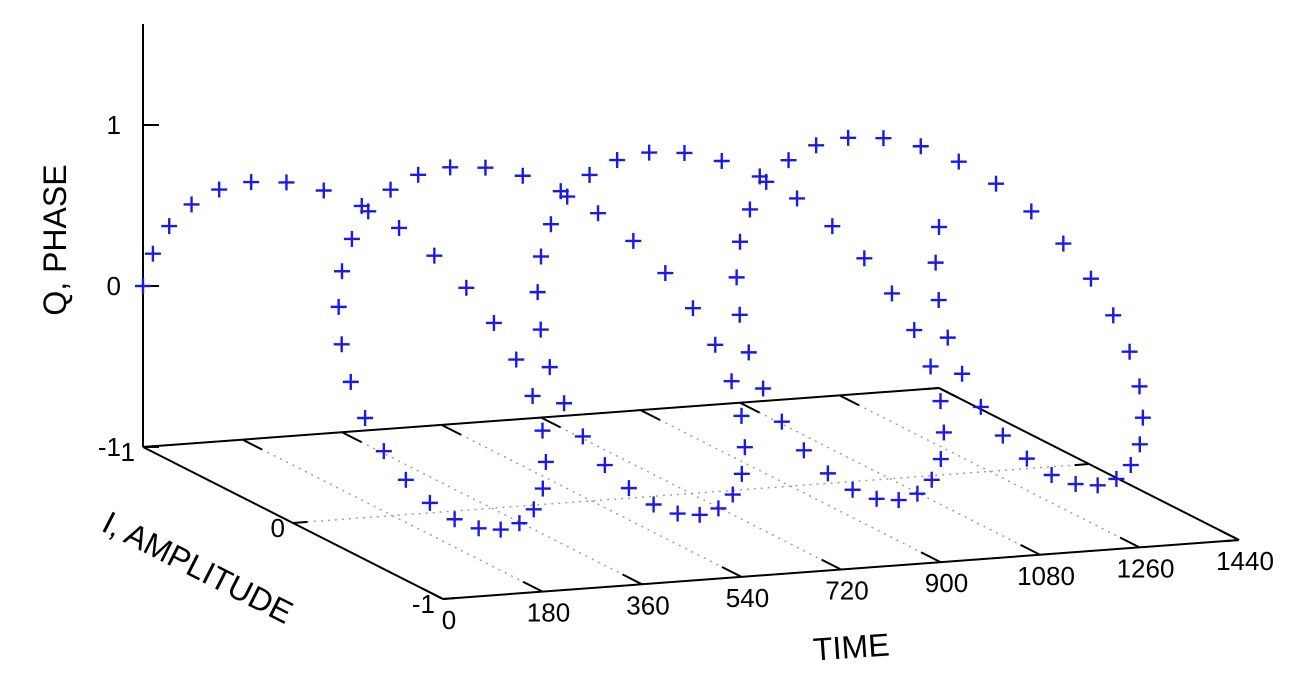 This screenshot has height=694, width=1314. What do you see at coordinates (1245, 561) in the screenshot?
I see `time-tick-label: 1440` at bounding box center [1245, 561].